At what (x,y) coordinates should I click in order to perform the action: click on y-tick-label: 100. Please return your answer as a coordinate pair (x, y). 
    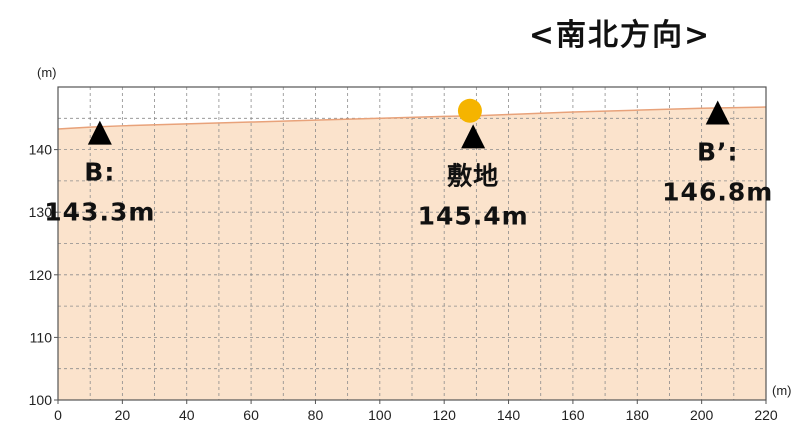
    Looking at the image, I should click on (41, 400).